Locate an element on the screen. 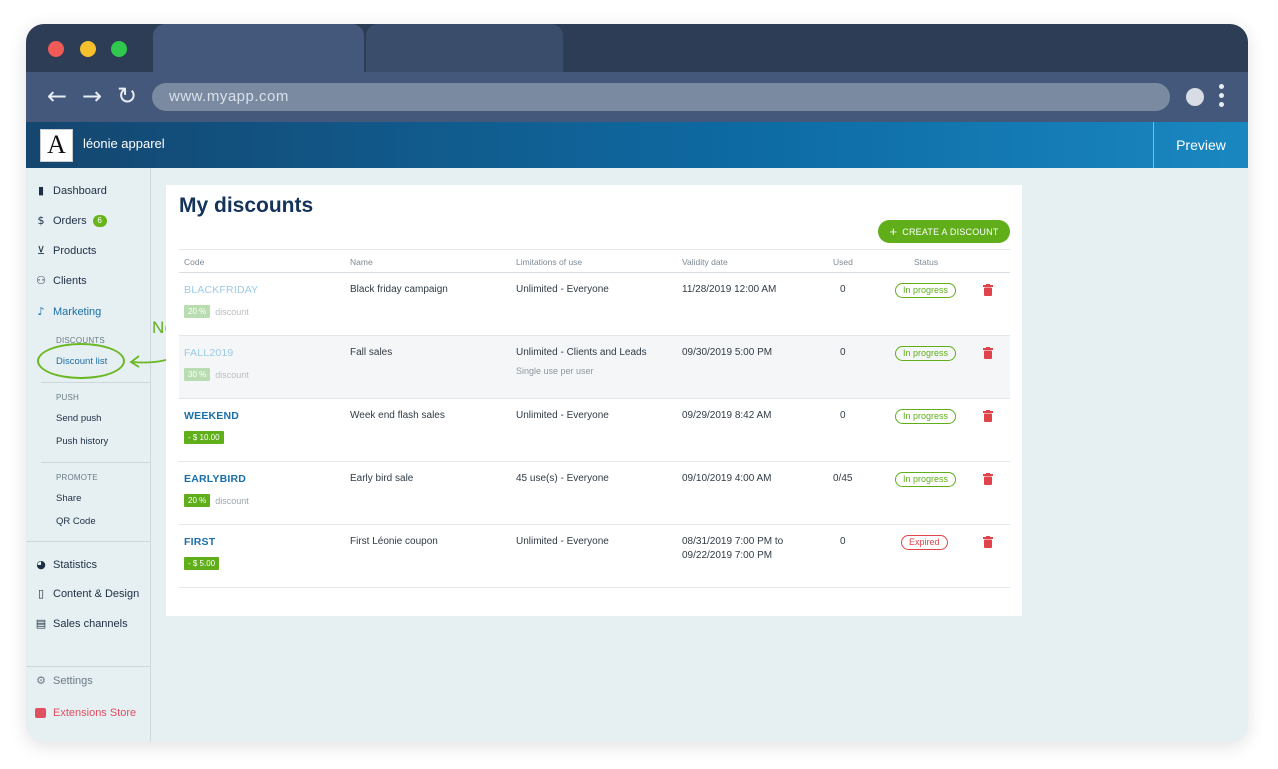 The height and width of the screenshot is (769, 1278). phone-icon: ▯ is located at coordinates (41, 593).